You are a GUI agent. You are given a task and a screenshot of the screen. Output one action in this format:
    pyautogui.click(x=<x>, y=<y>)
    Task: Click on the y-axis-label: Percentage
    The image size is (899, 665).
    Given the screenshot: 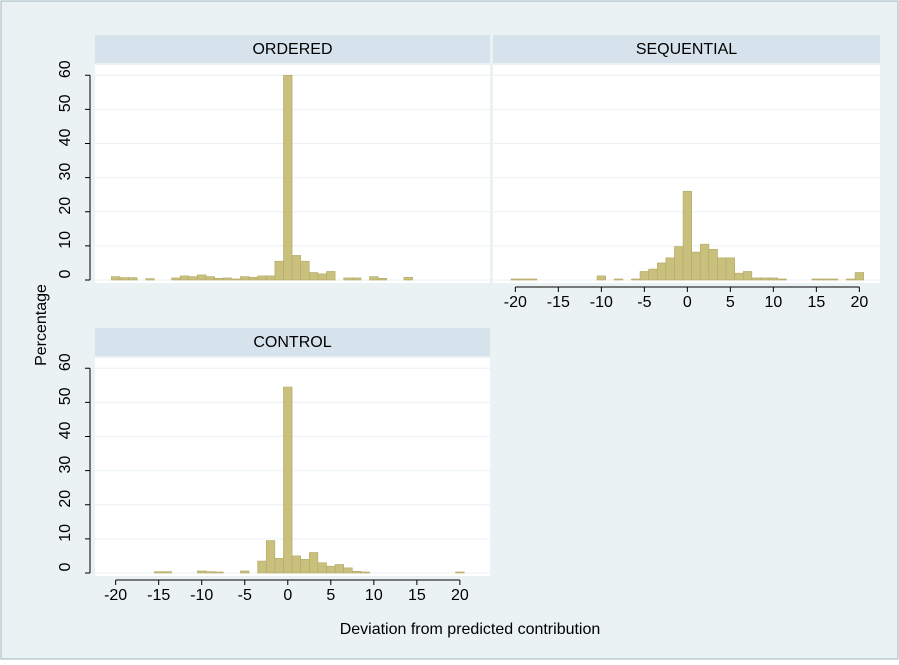 What is the action you would take?
    pyautogui.click(x=41, y=325)
    